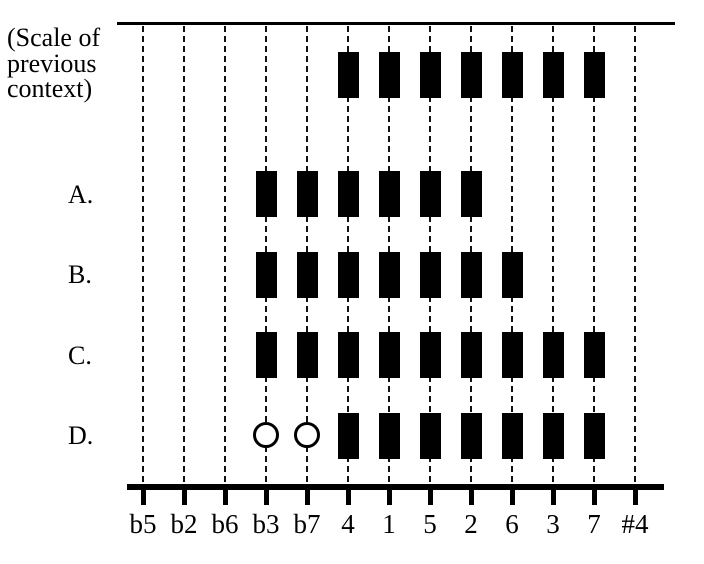  I want to click on axis-tick-label: b7, so click(307, 524).